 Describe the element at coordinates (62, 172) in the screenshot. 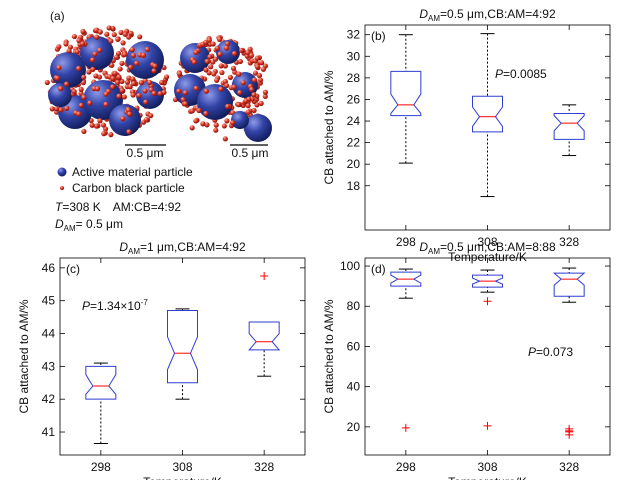

I see `legend-marker` at that location.